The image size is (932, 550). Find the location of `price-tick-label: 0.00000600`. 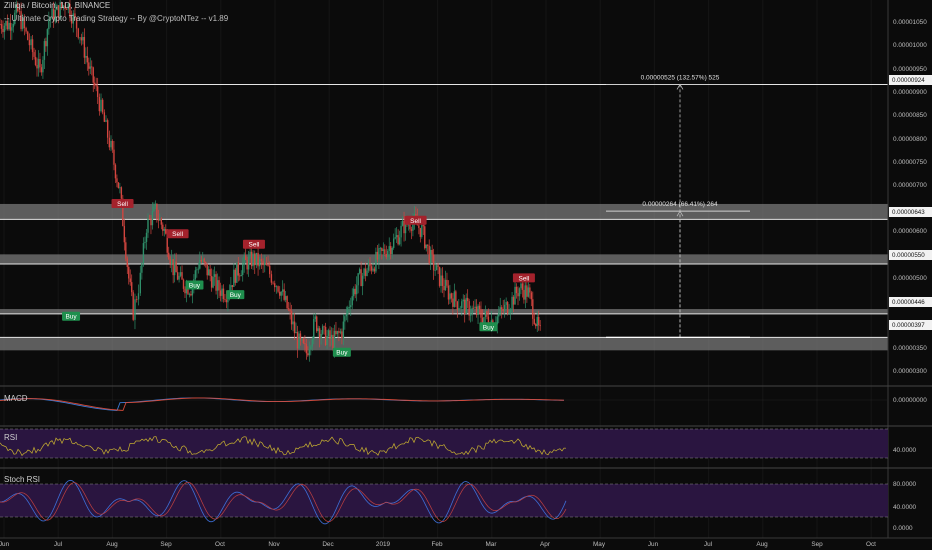

price-tick-label: 0.00000600 is located at coordinates (910, 231).